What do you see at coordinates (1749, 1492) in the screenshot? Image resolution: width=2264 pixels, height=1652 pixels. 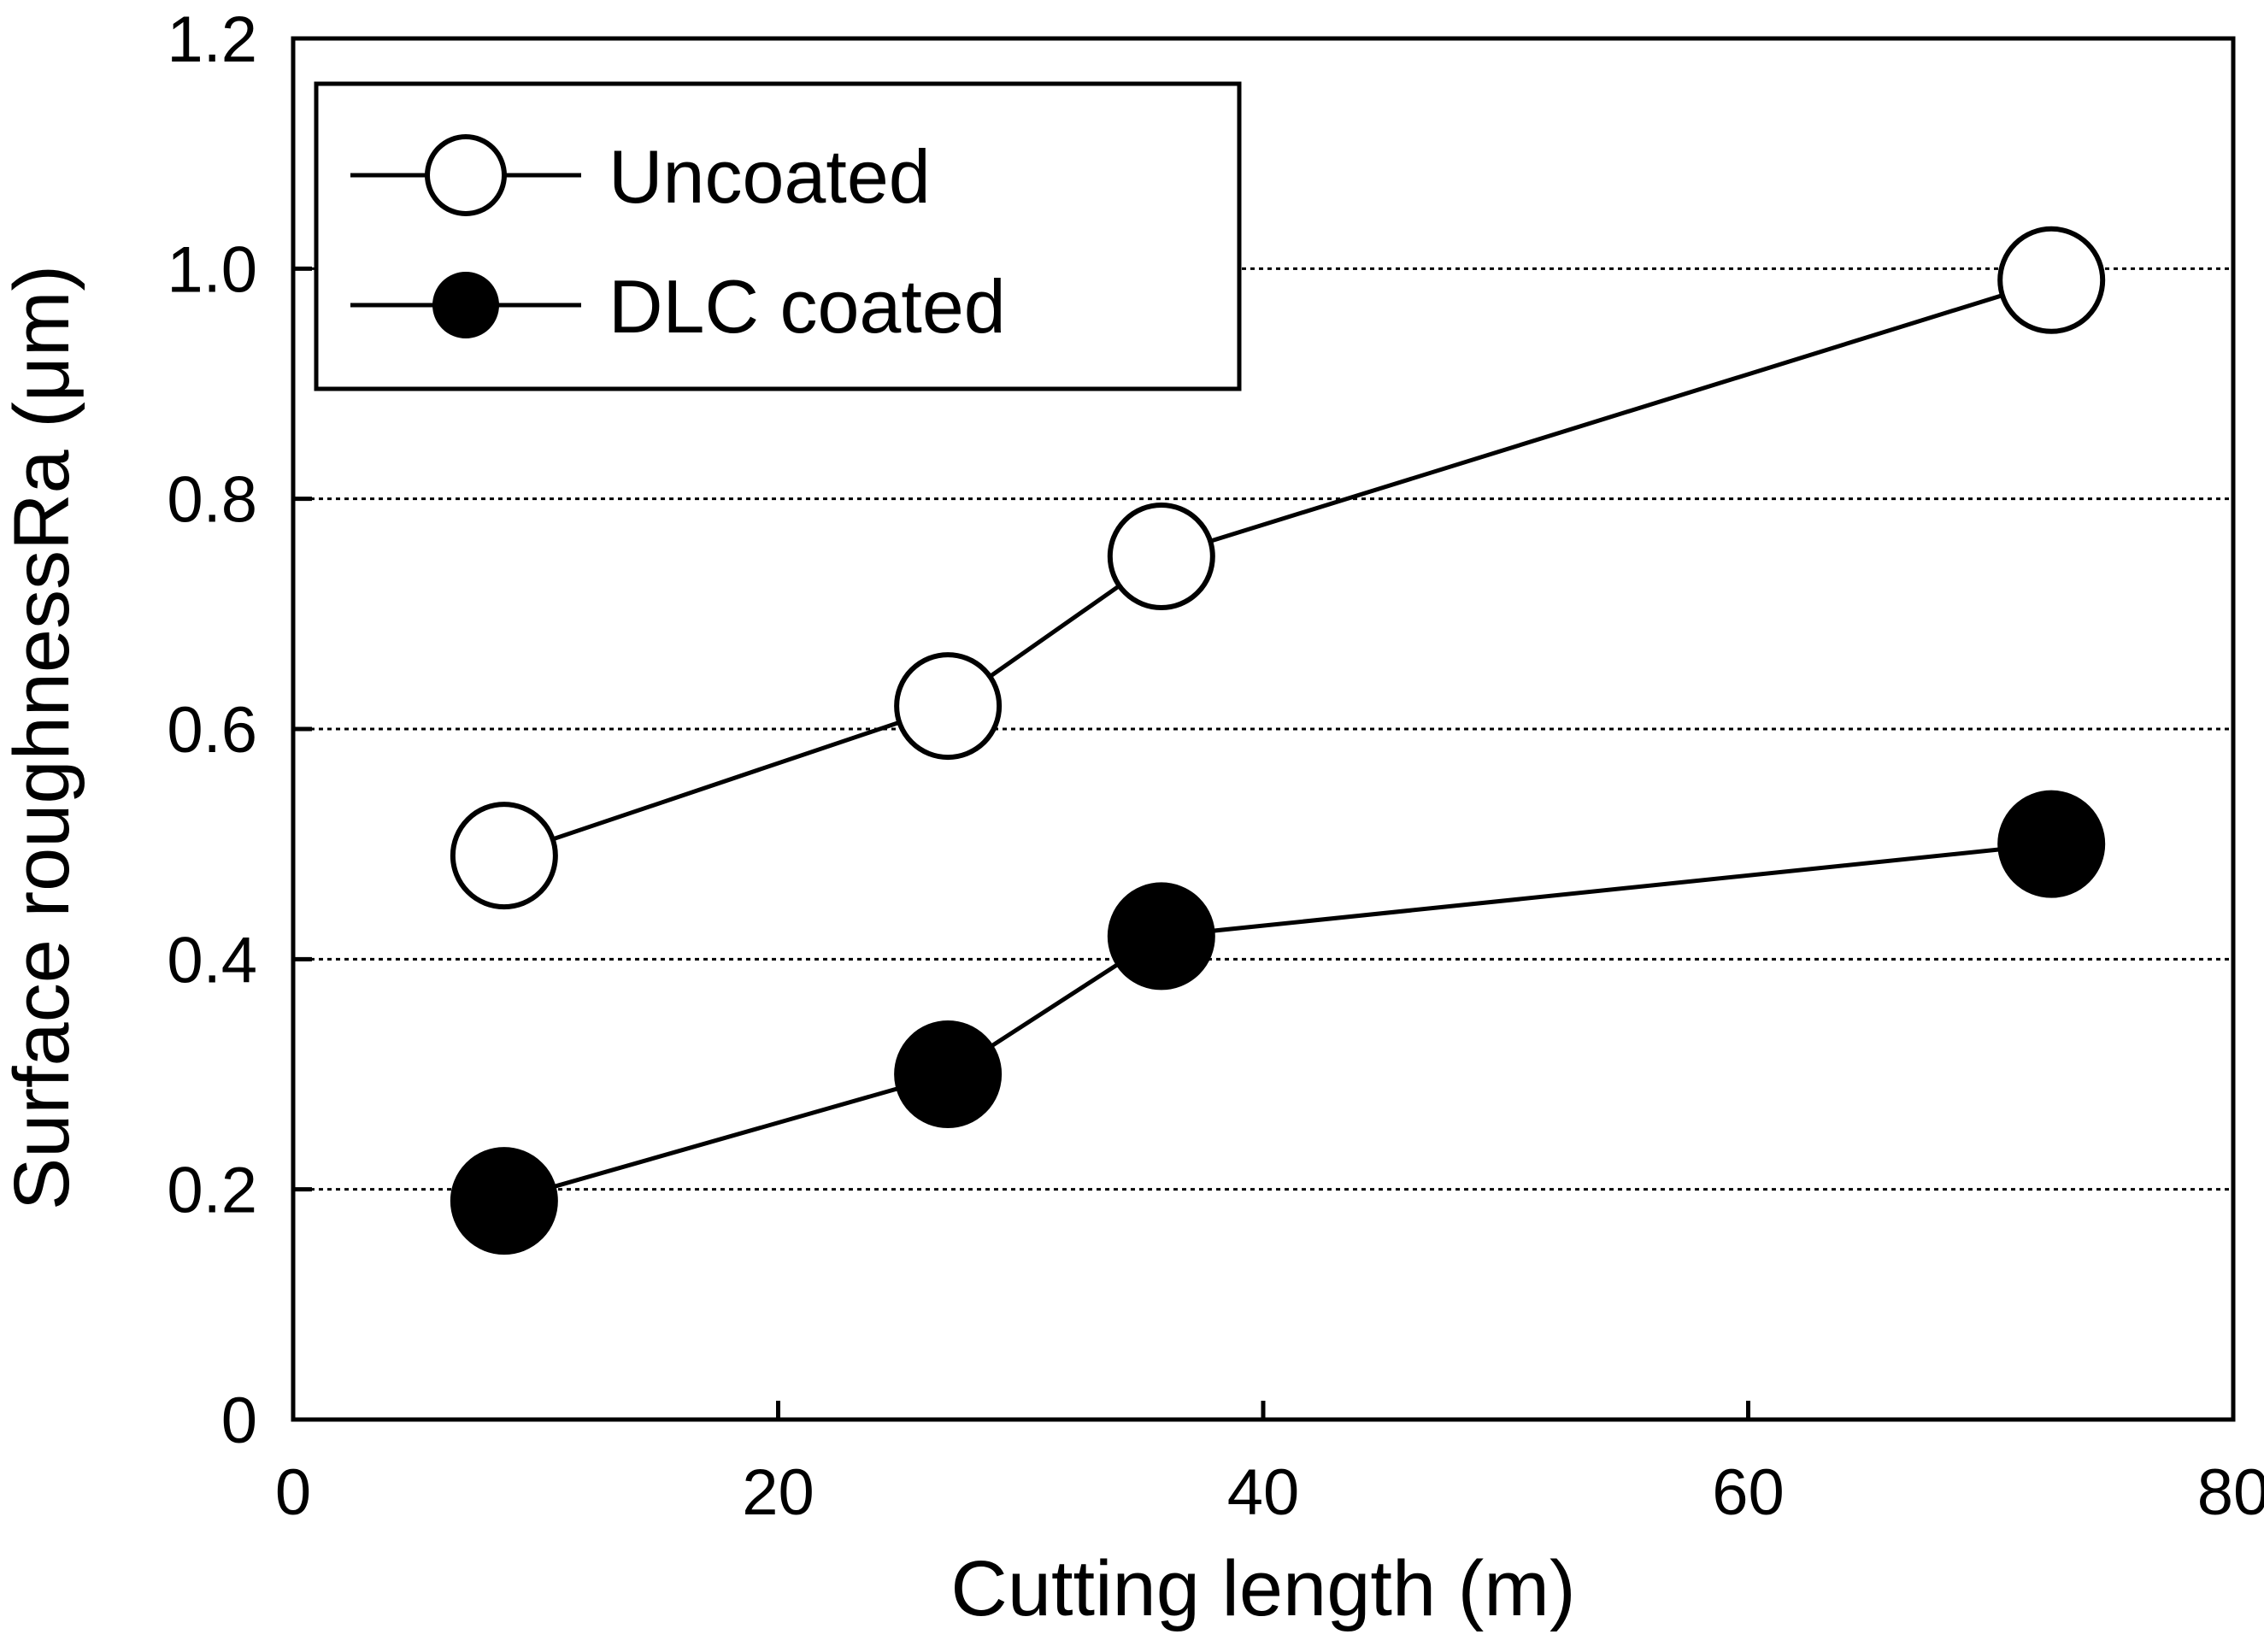 I see `x-tick-label: 60` at bounding box center [1749, 1492].